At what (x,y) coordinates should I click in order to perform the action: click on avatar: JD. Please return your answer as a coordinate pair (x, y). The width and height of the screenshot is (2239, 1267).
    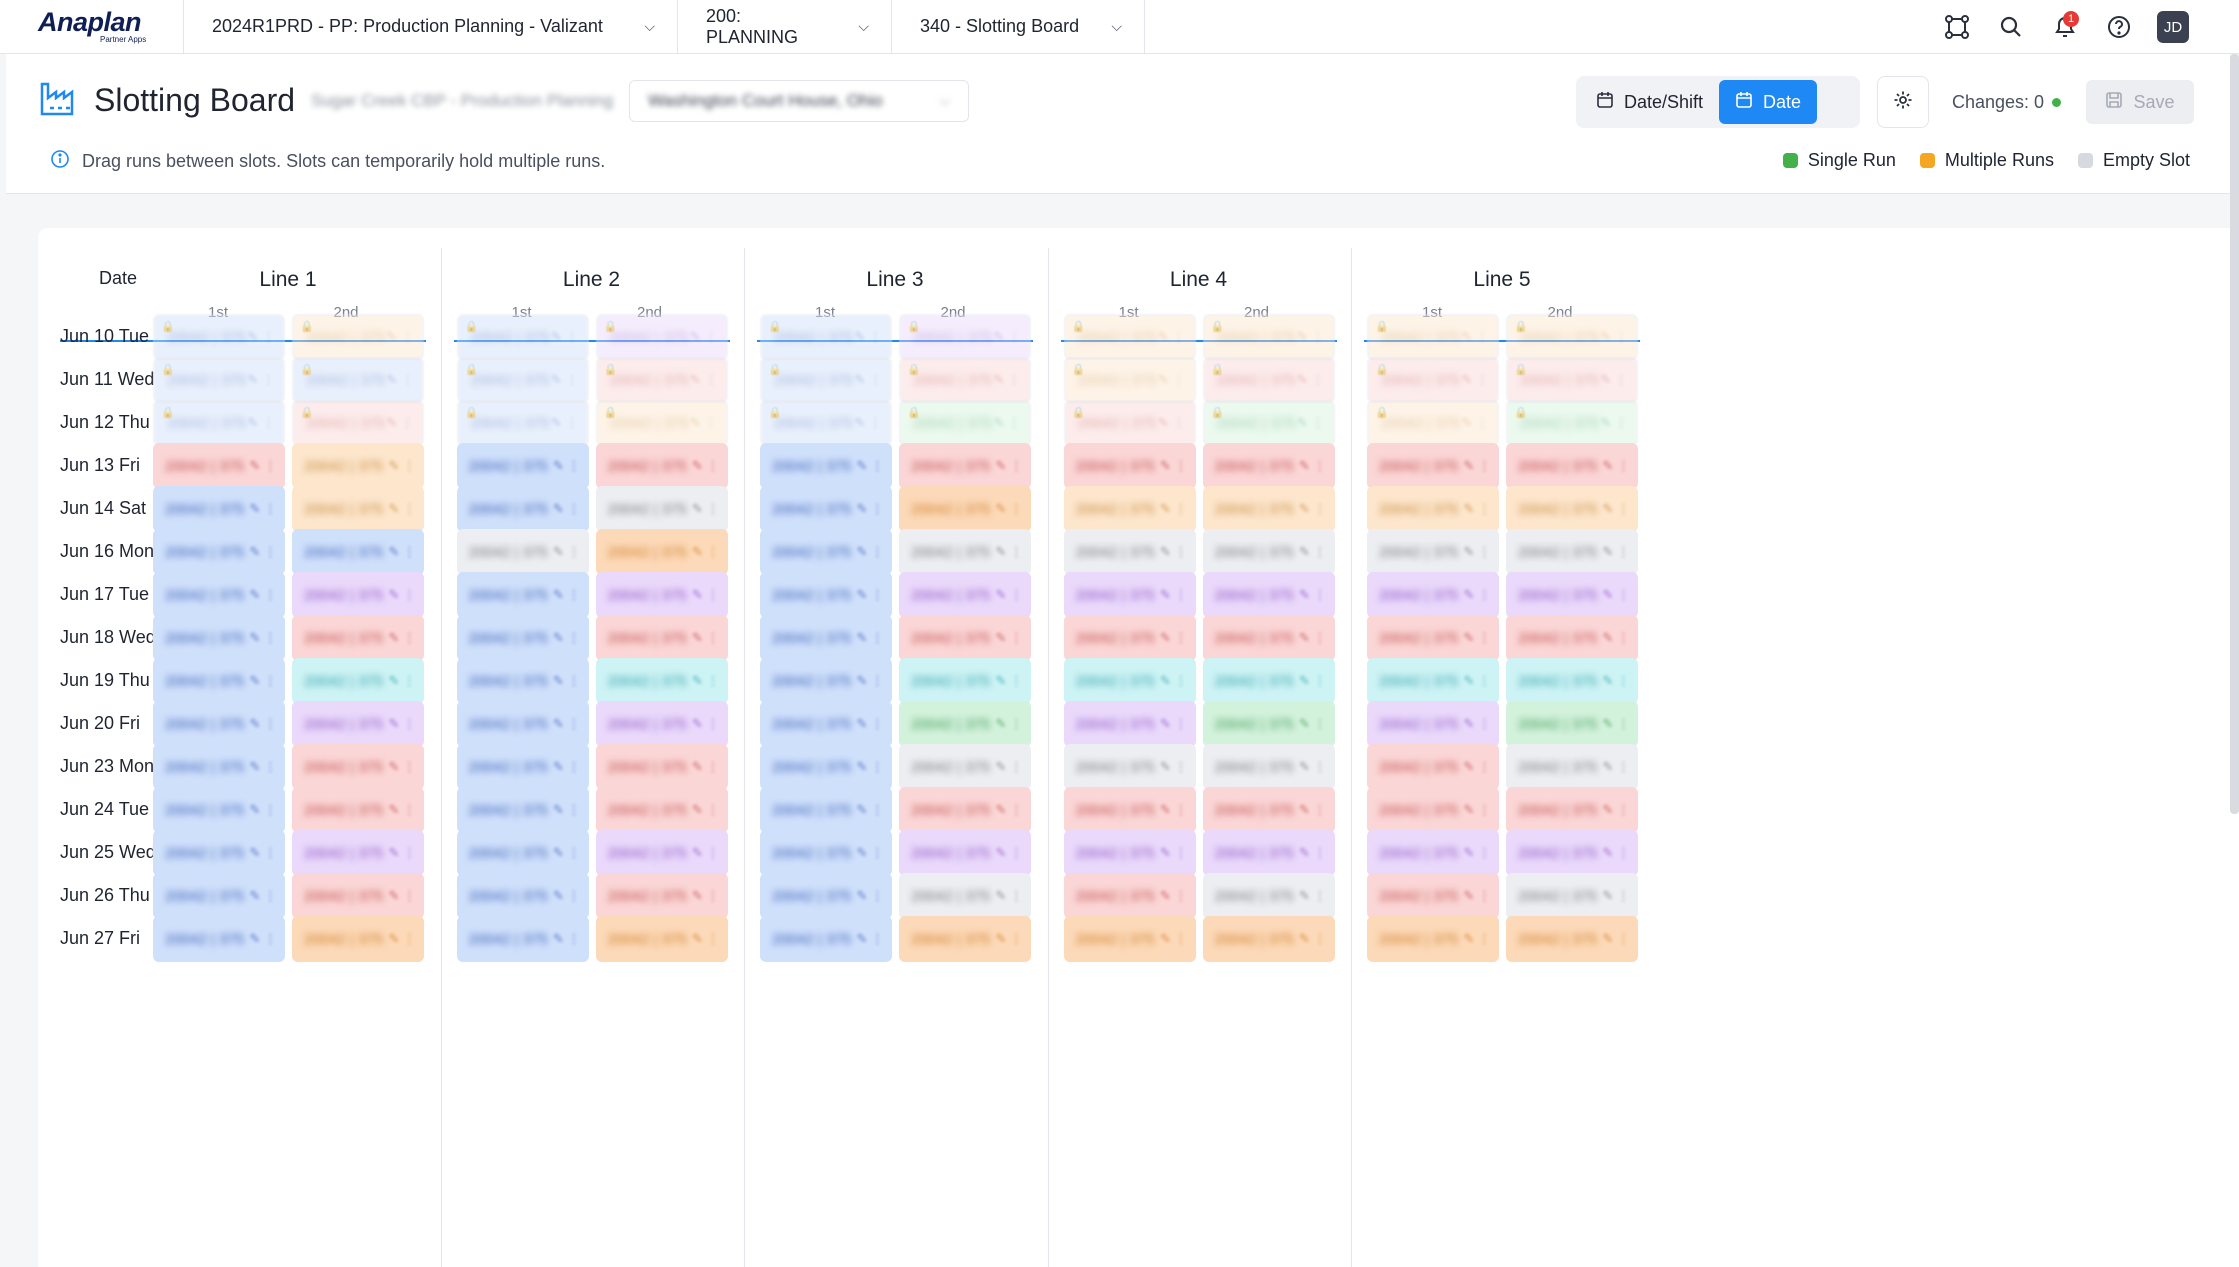
    Looking at the image, I should click on (2173, 27).